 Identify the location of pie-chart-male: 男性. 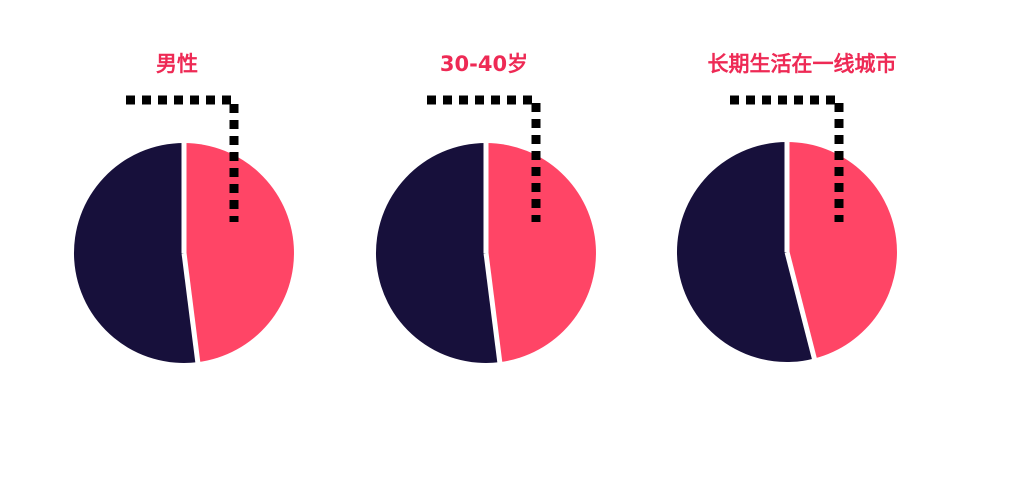
(183, 208).